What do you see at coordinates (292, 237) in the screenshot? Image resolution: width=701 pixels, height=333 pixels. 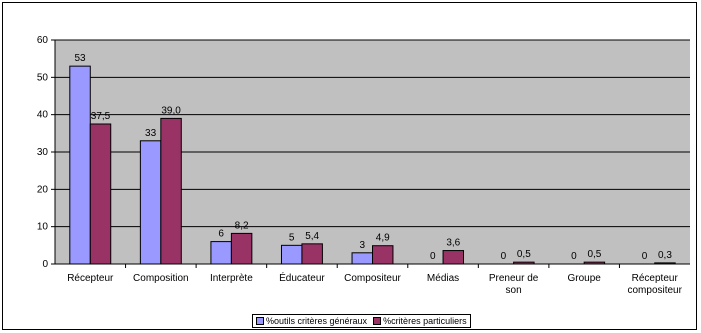 I see `data-label: 5` at bounding box center [292, 237].